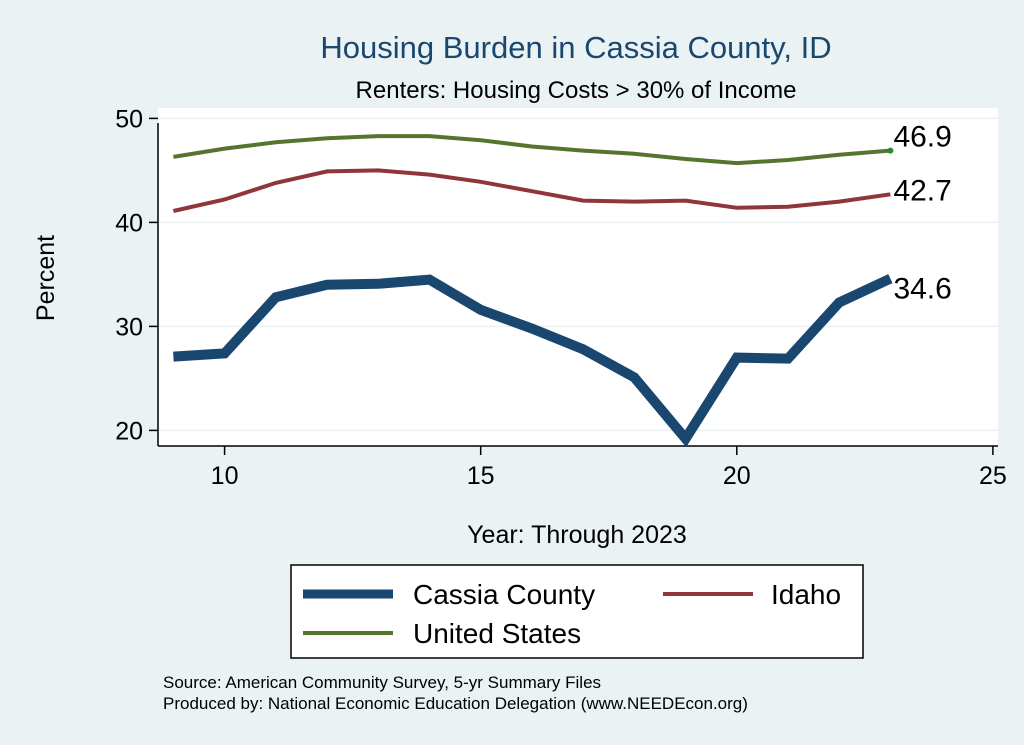 This screenshot has height=745, width=1024. Describe the element at coordinates (922, 137) in the screenshot. I see `end-label-united-states: 46.9` at that location.